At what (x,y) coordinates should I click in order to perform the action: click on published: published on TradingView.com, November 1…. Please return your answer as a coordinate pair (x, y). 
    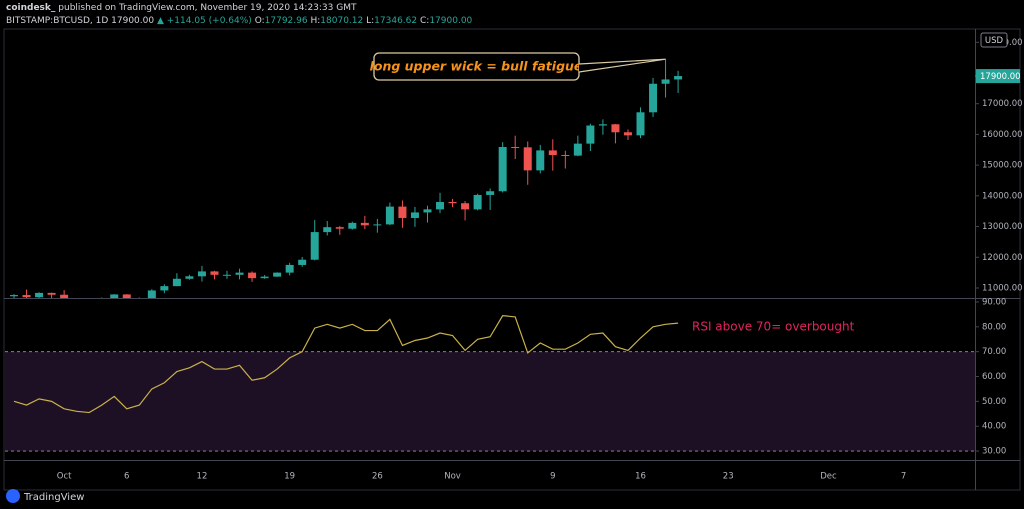
    Looking at the image, I should click on (207, 8).